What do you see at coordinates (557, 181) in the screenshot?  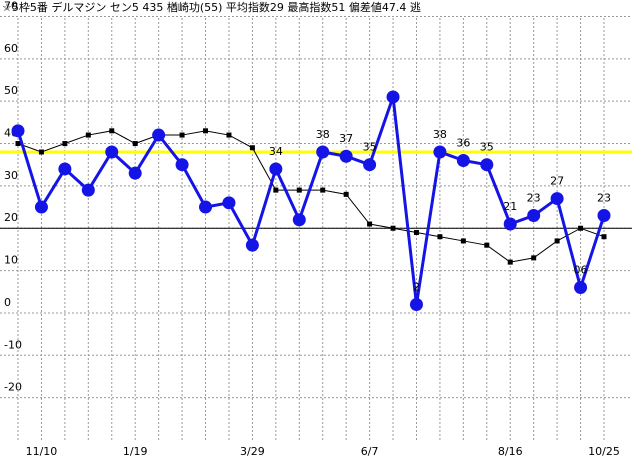 I see `data-label: 27` at bounding box center [557, 181].